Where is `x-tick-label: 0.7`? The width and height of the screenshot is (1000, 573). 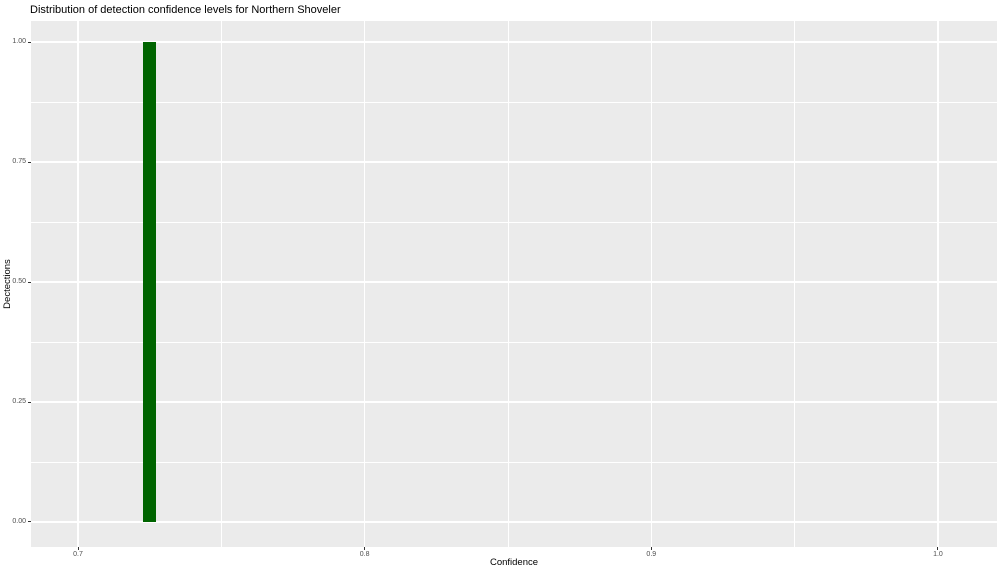 x-tick-label: 0.7 is located at coordinates (78, 554).